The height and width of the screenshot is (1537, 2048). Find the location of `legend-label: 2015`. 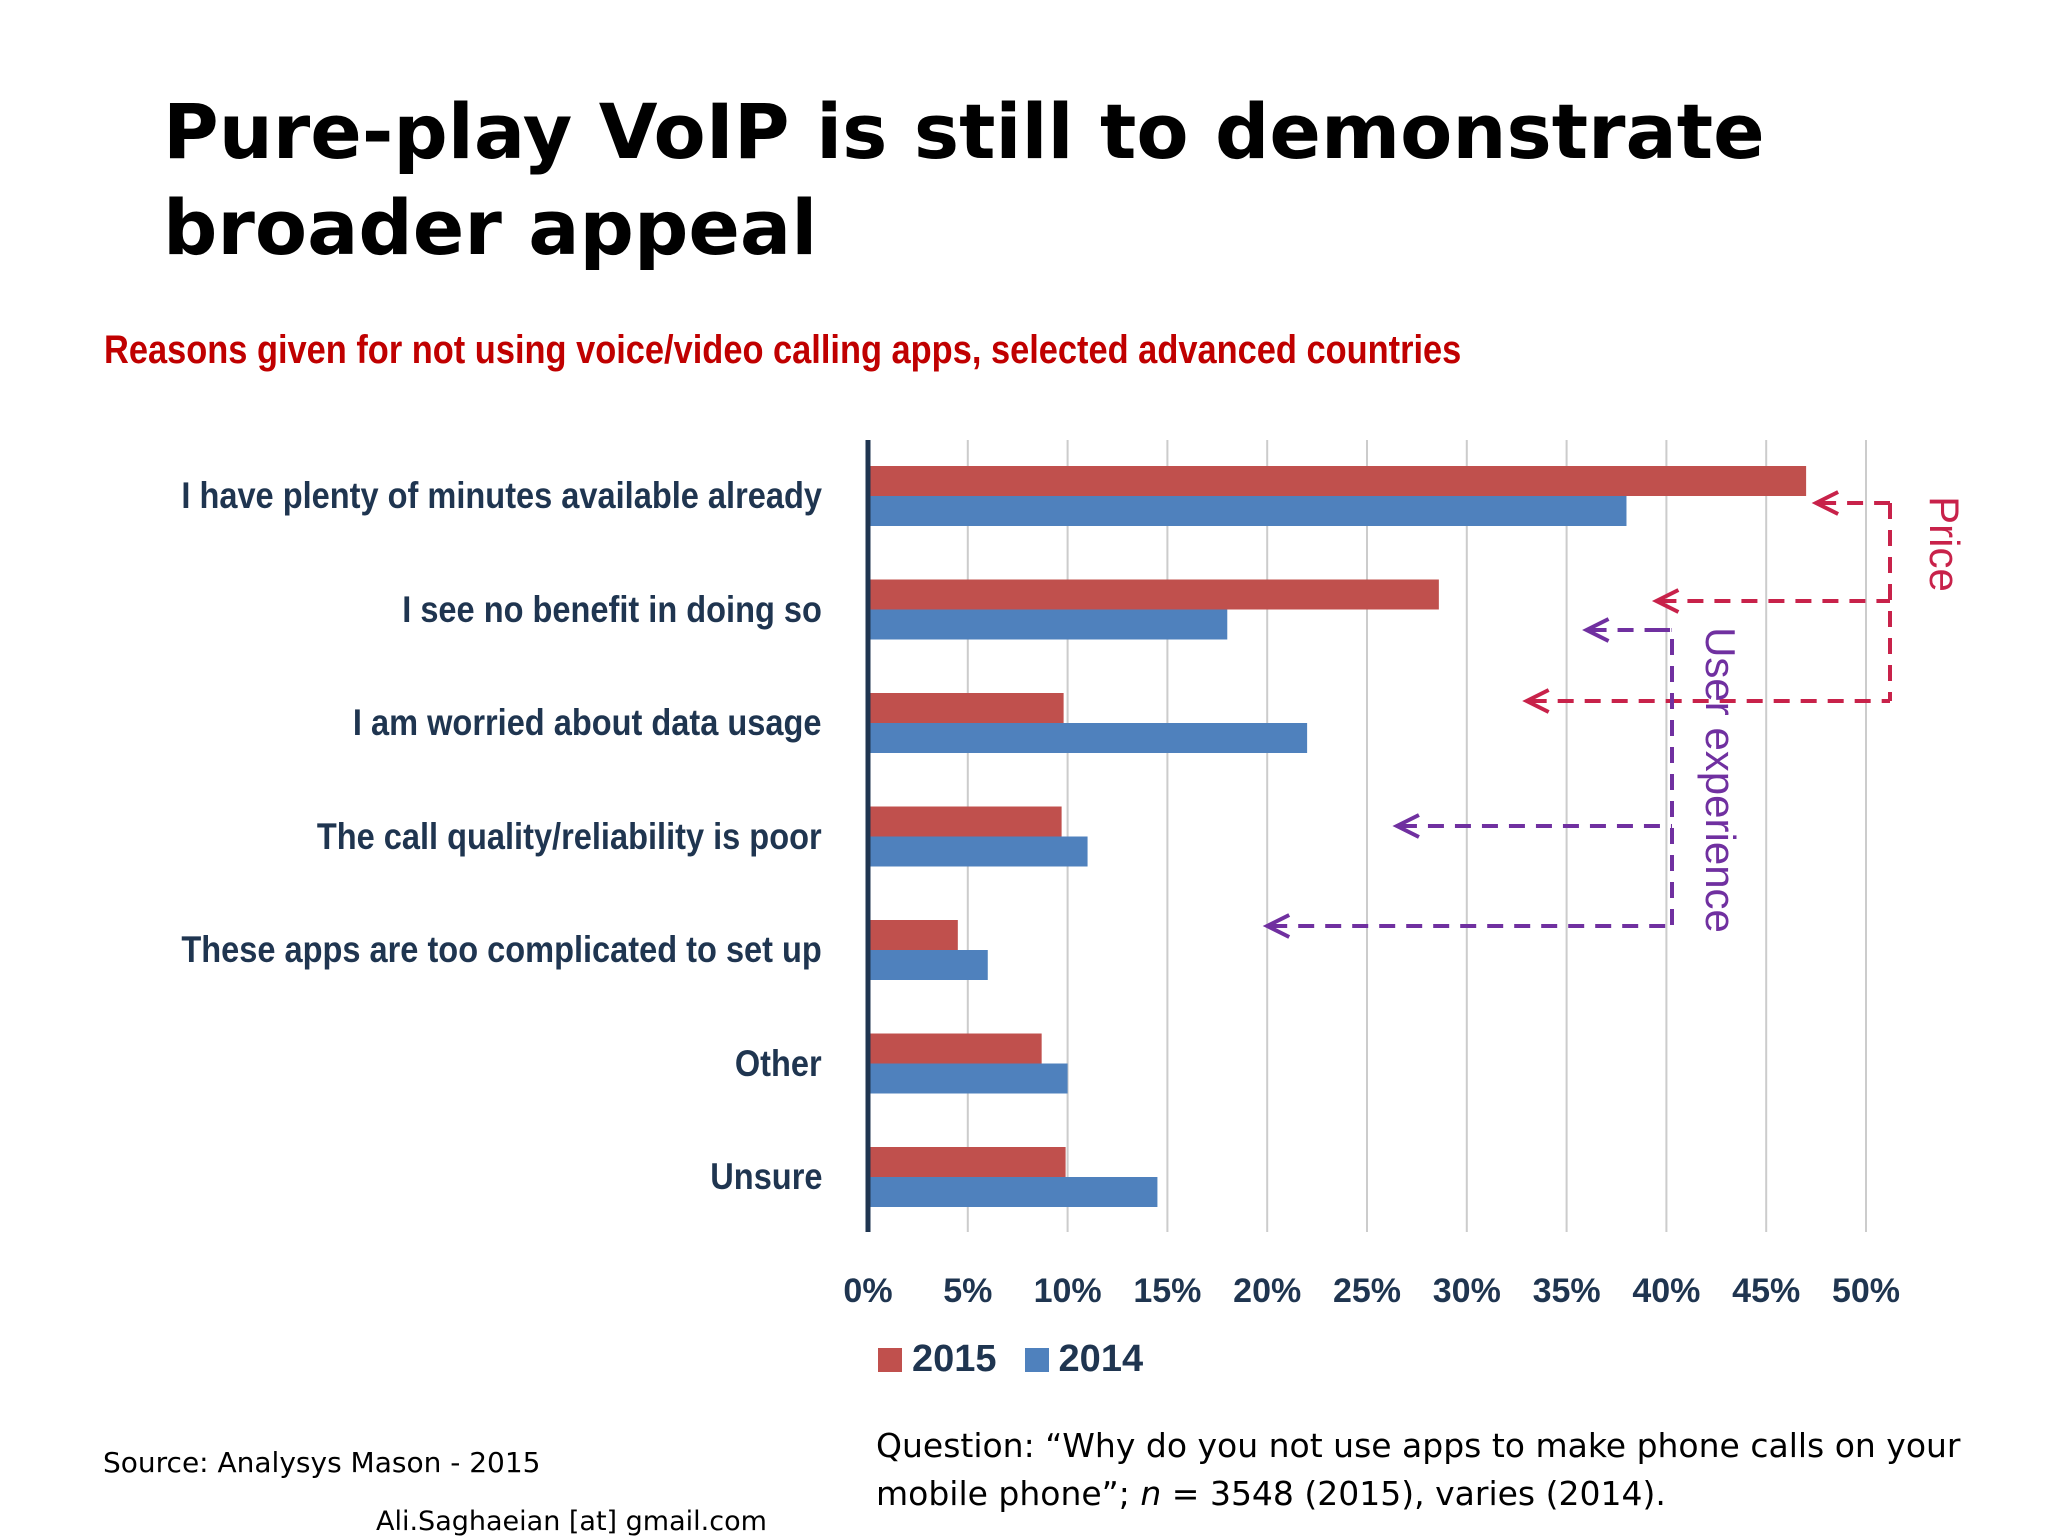

legend-label: 2015 is located at coordinates (954, 1359).